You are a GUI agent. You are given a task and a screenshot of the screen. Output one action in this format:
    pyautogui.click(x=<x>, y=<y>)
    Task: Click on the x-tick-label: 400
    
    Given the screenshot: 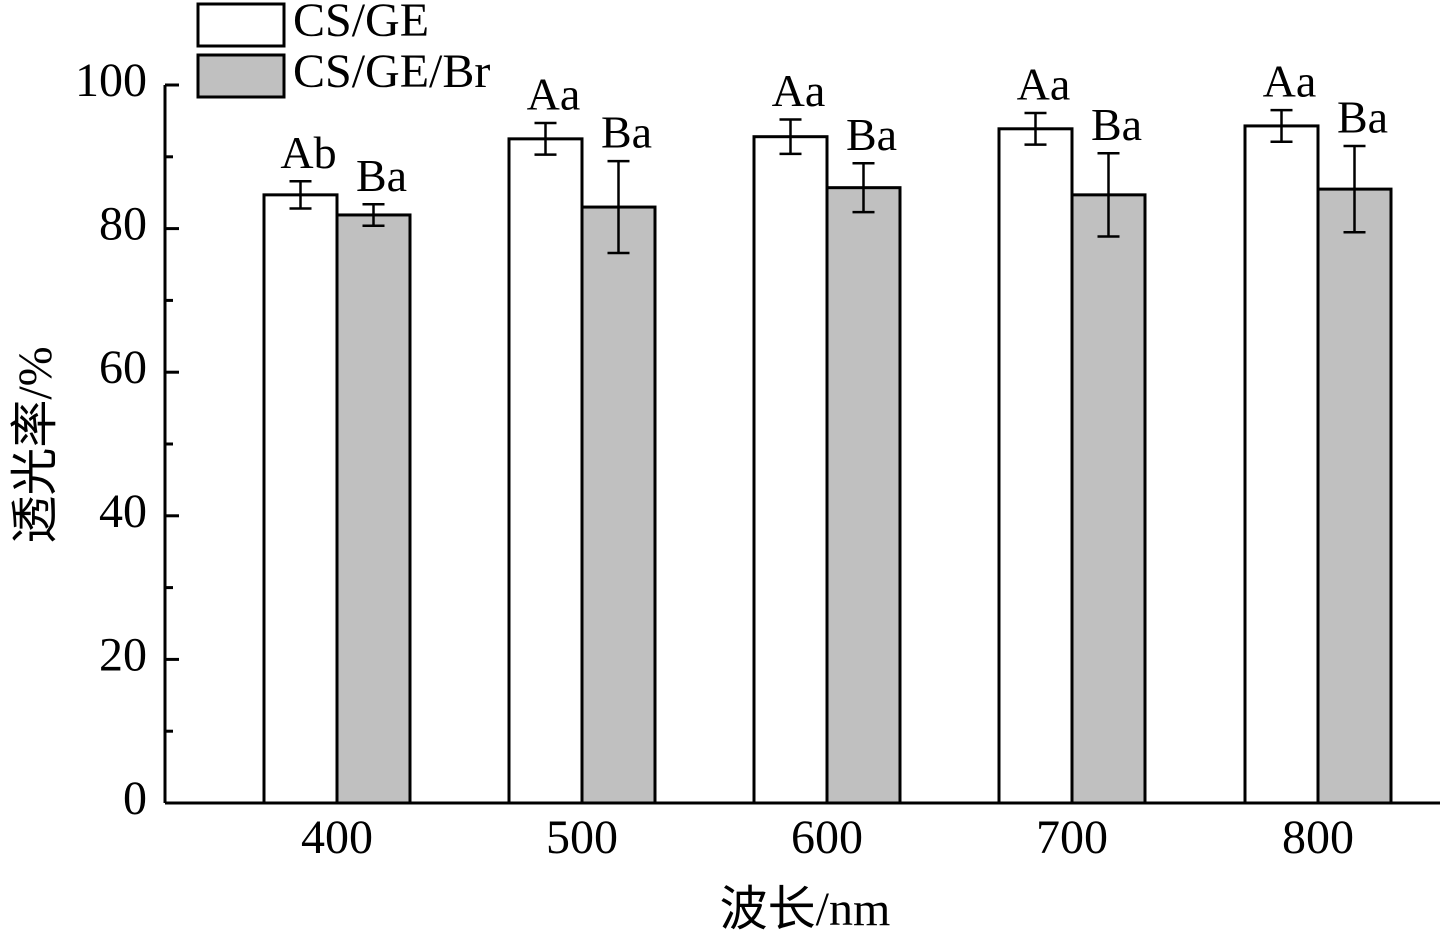 What is the action you would take?
    pyautogui.click(x=337, y=837)
    